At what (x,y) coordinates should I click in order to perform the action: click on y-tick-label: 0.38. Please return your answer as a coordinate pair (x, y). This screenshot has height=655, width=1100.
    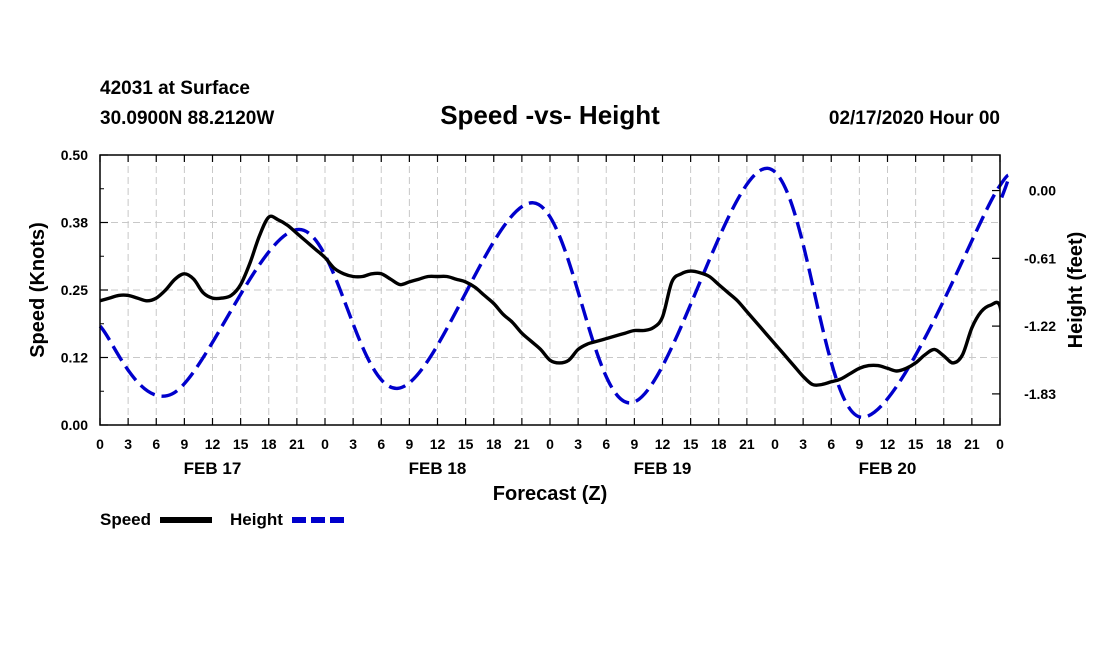
    Looking at the image, I should click on (74, 223).